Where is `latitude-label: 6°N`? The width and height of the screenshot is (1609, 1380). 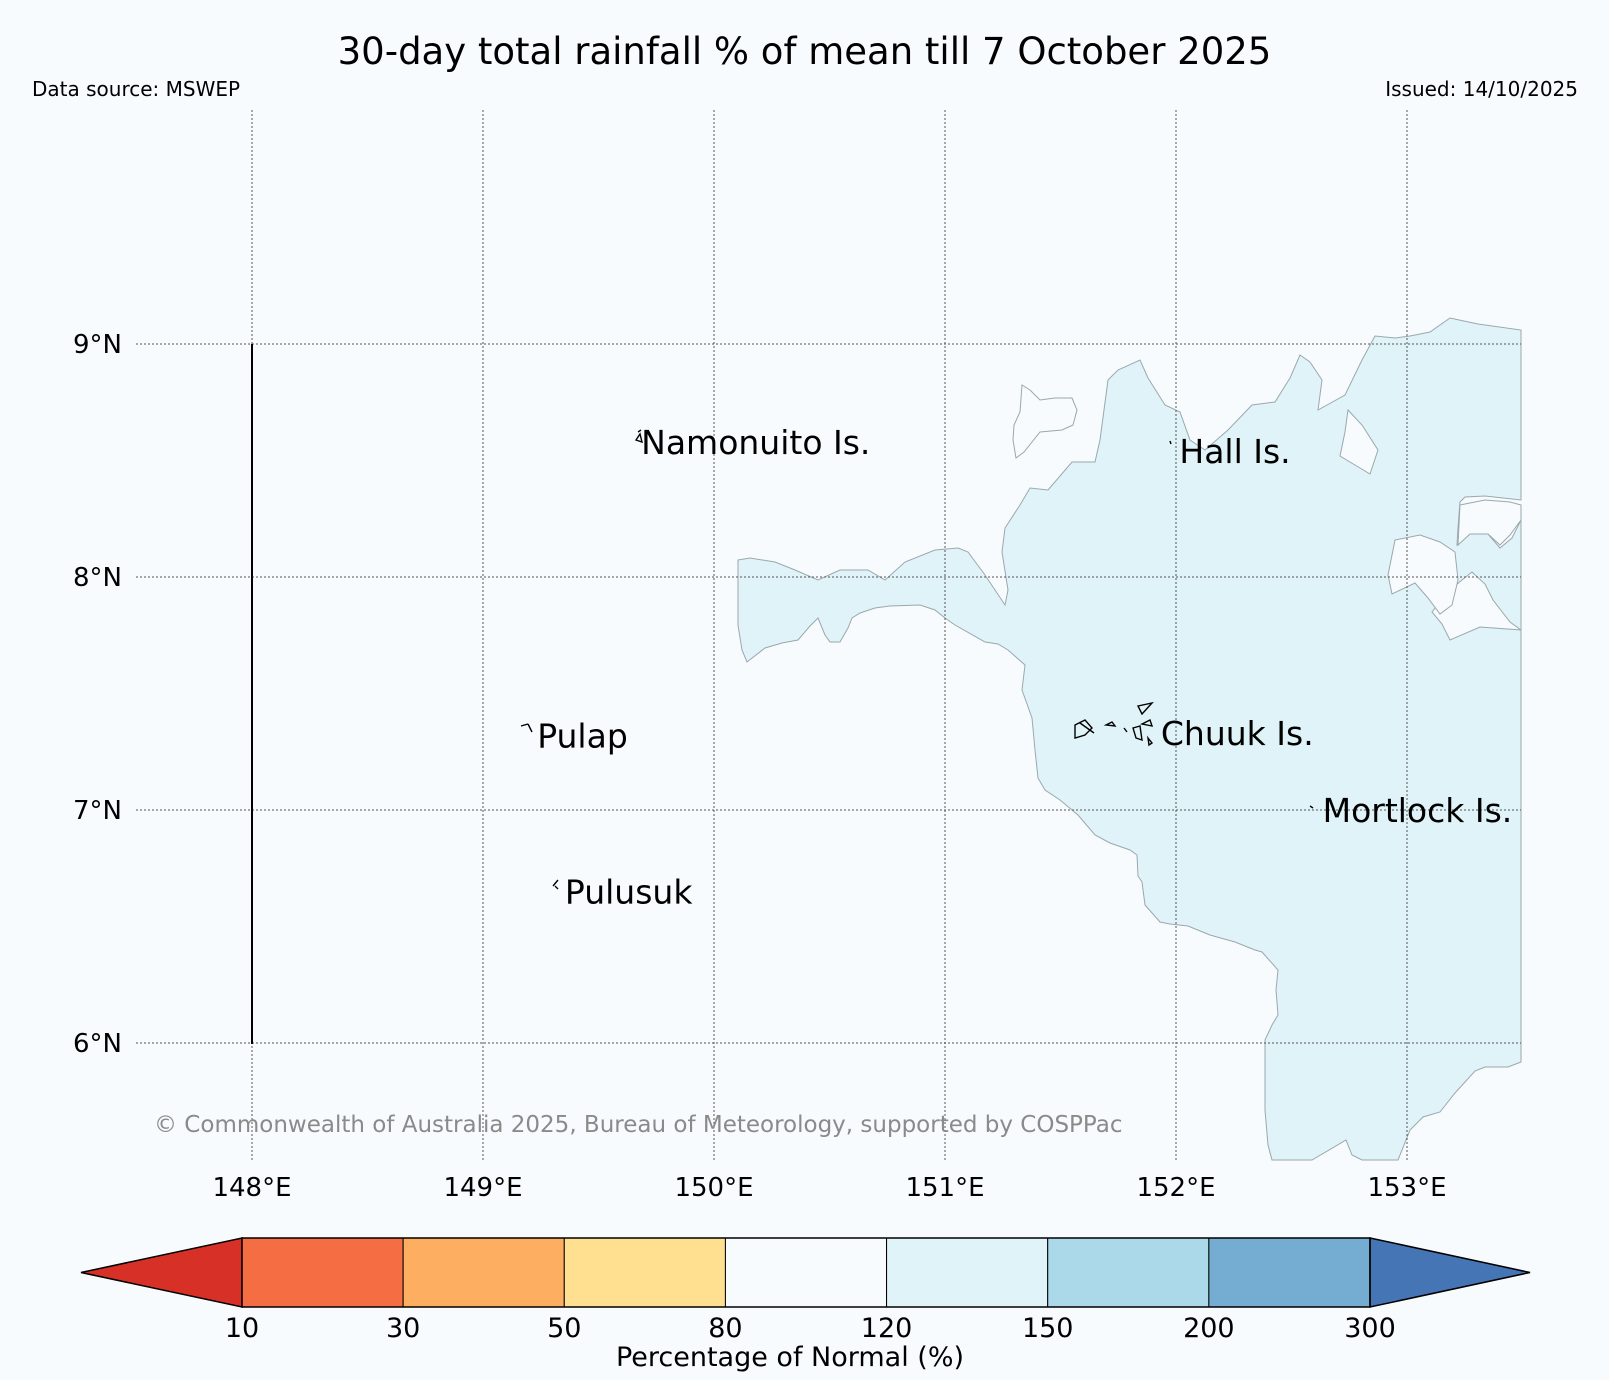 latitude-label: 6°N is located at coordinates (97, 1044).